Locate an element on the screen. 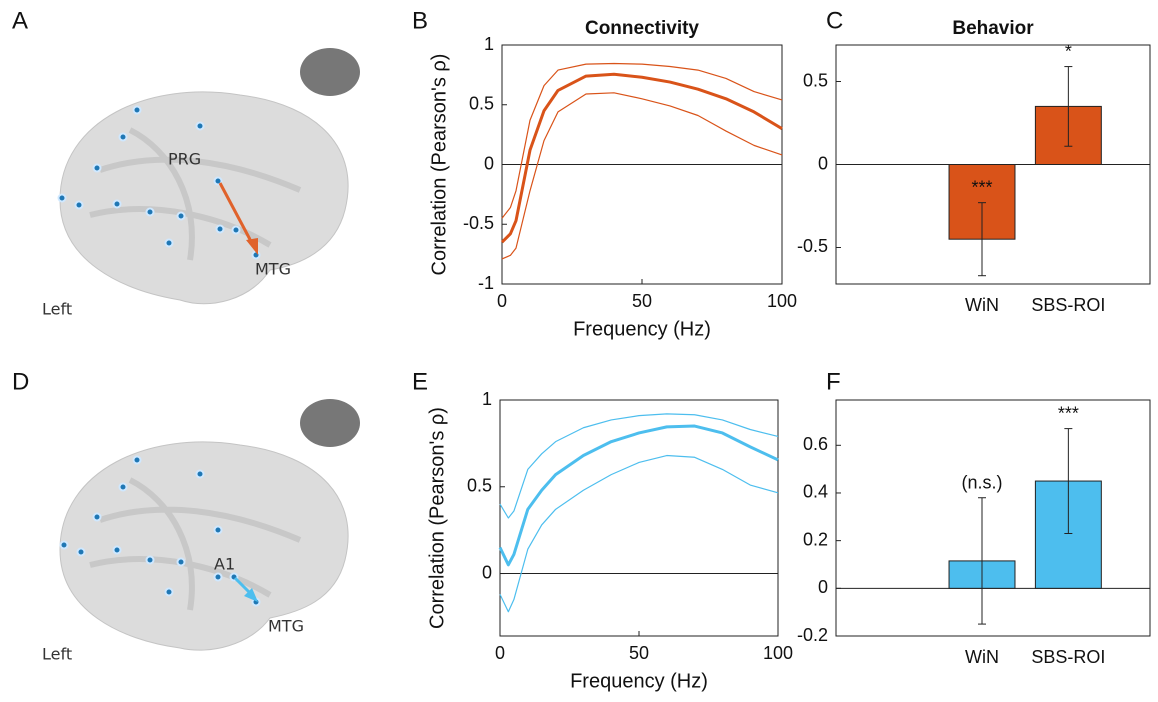  y-tick-label: -1 is located at coordinates (486, 283).